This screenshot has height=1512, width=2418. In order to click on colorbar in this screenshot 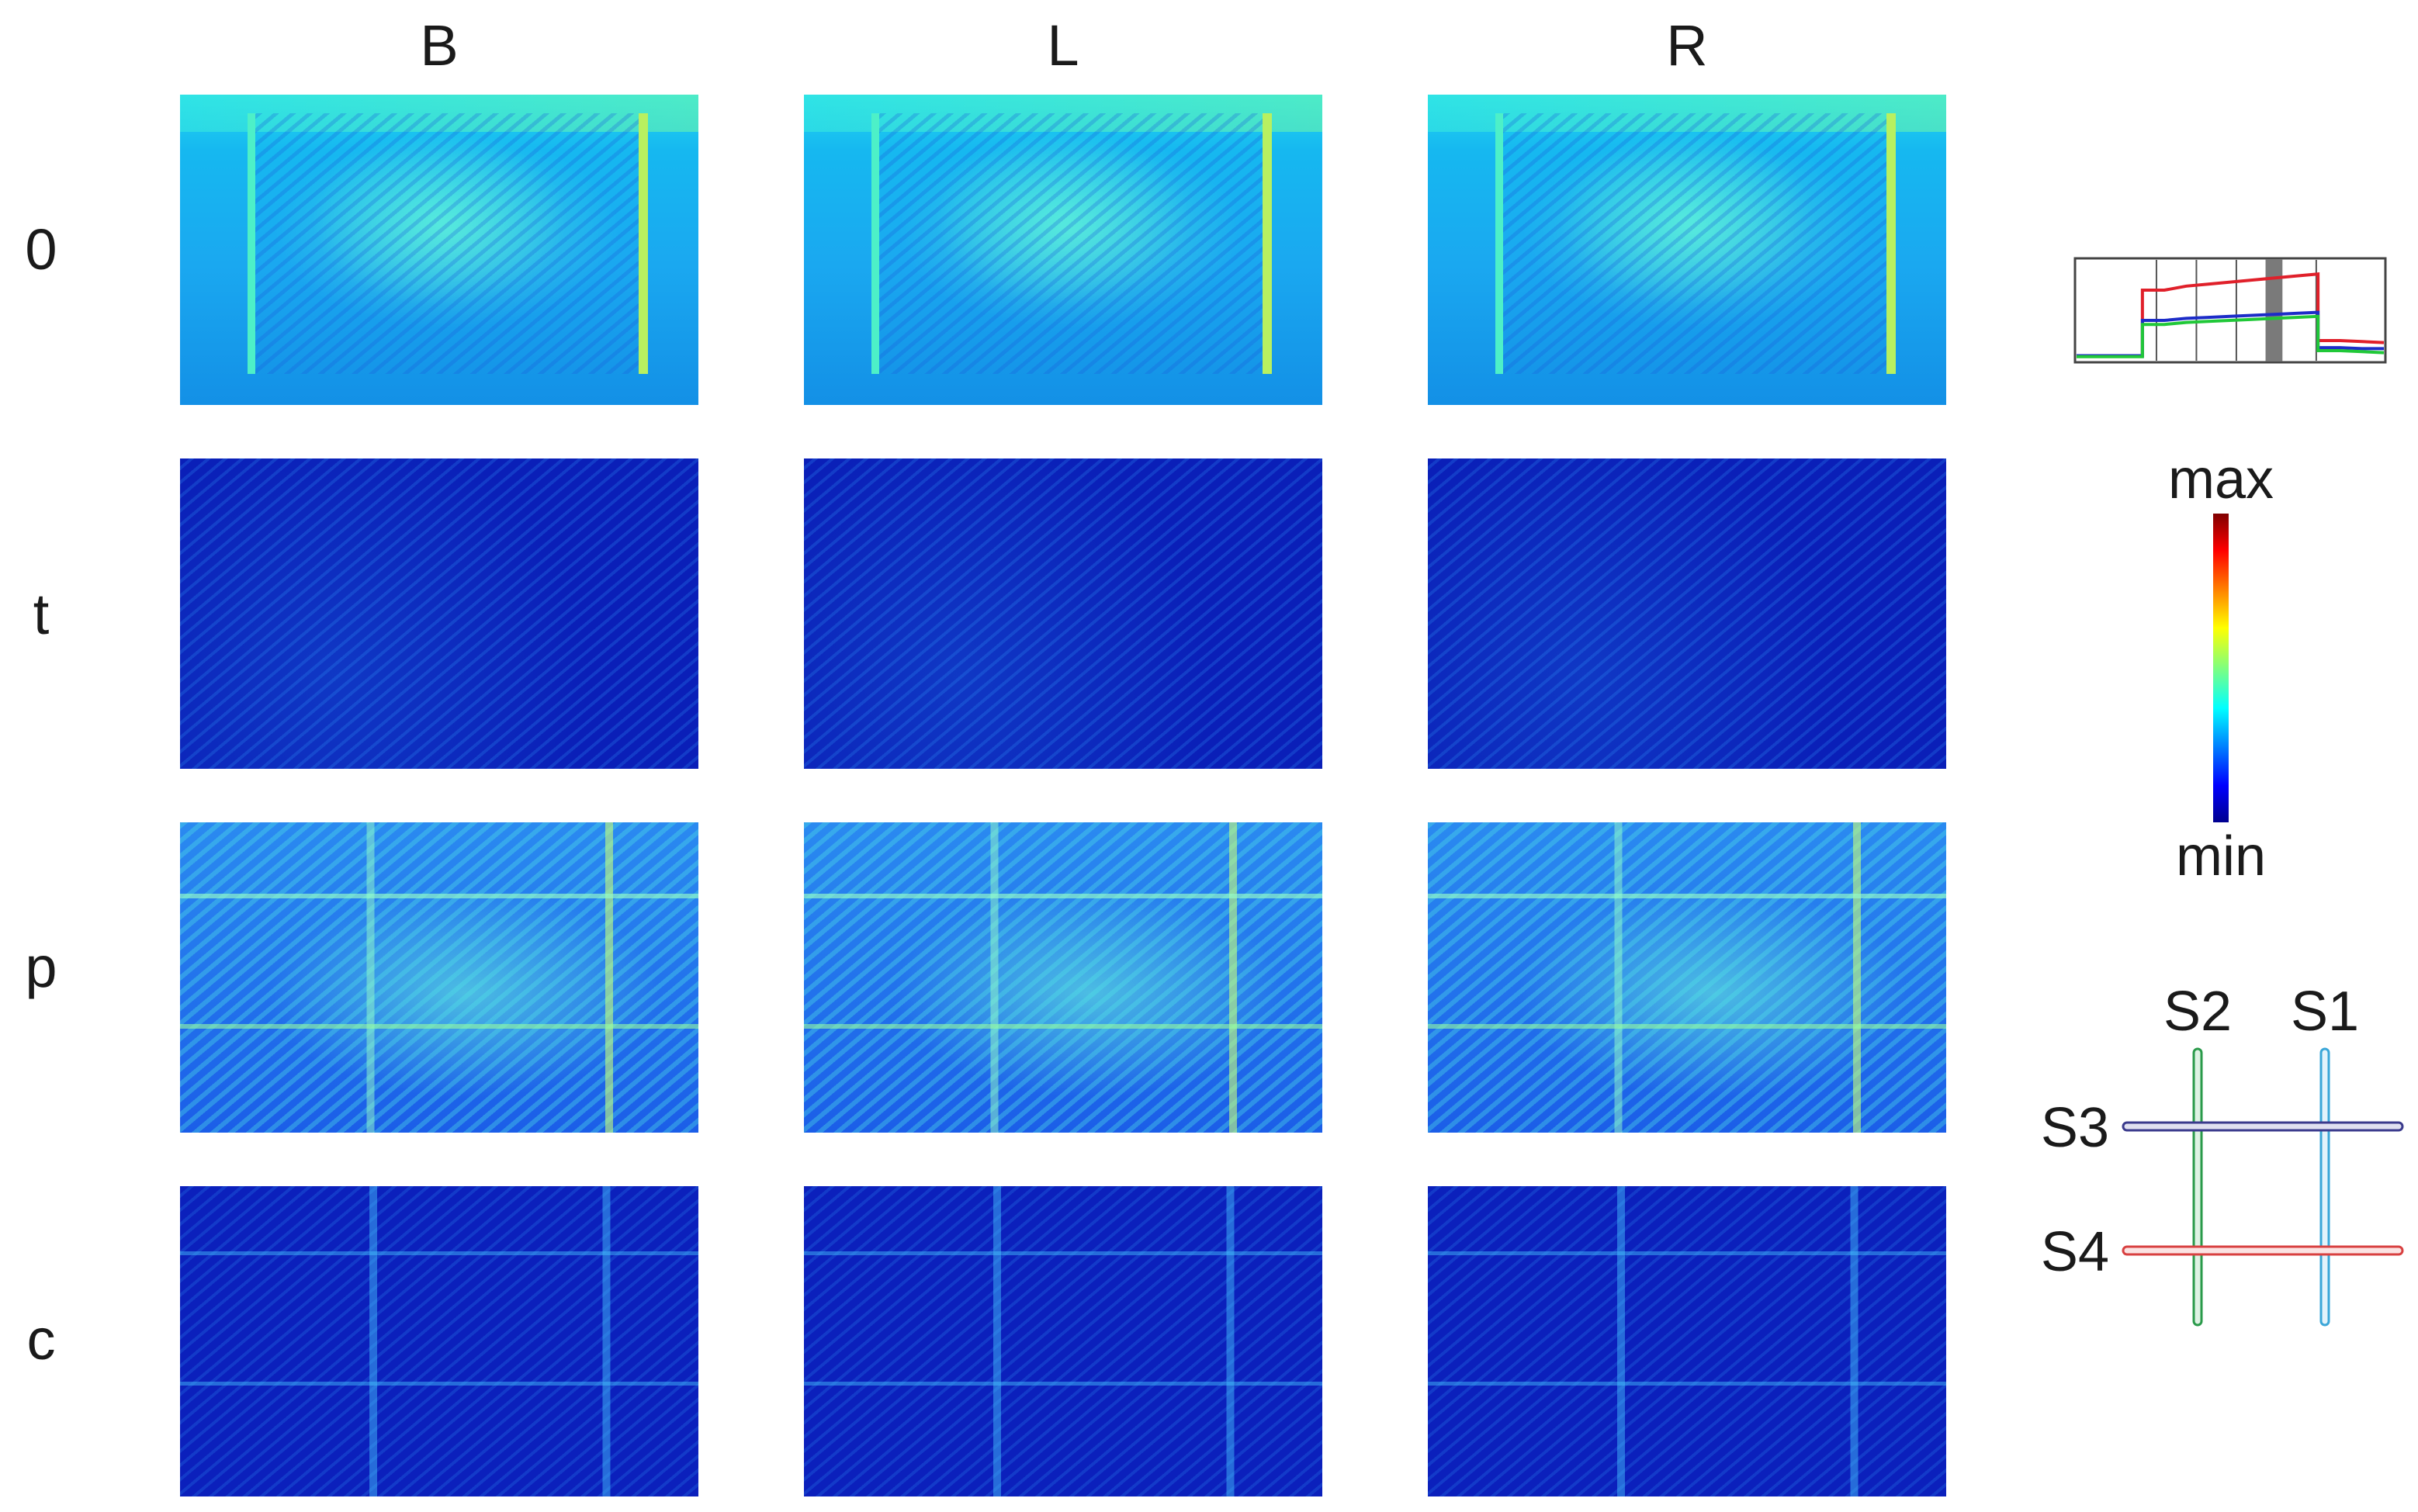, I will do `click(2221, 668)`.